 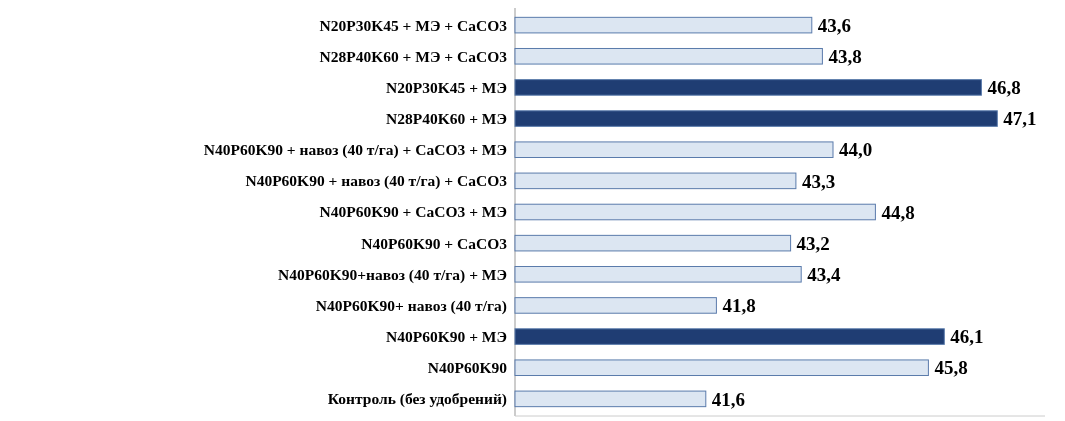 What do you see at coordinates (411, 305) in the screenshot?
I see `y-tick-label: N40P60K90+ навоз (40 т/га)` at bounding box center [411, 305].